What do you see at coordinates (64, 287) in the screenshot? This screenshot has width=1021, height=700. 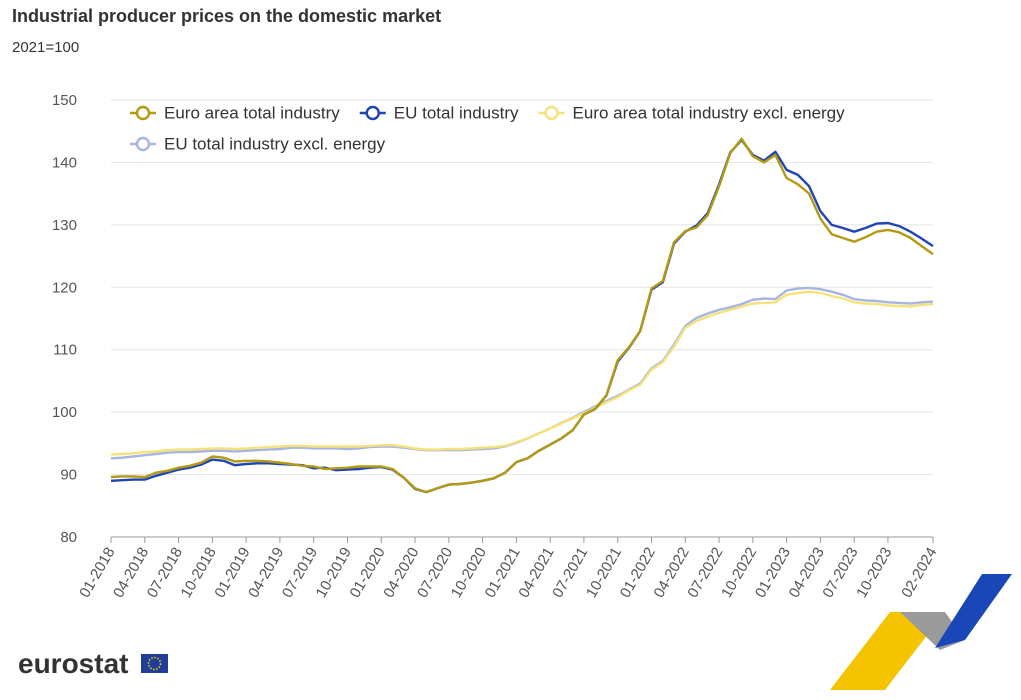 I see `y-tick-label: 120` at bounding box center [64, 287].